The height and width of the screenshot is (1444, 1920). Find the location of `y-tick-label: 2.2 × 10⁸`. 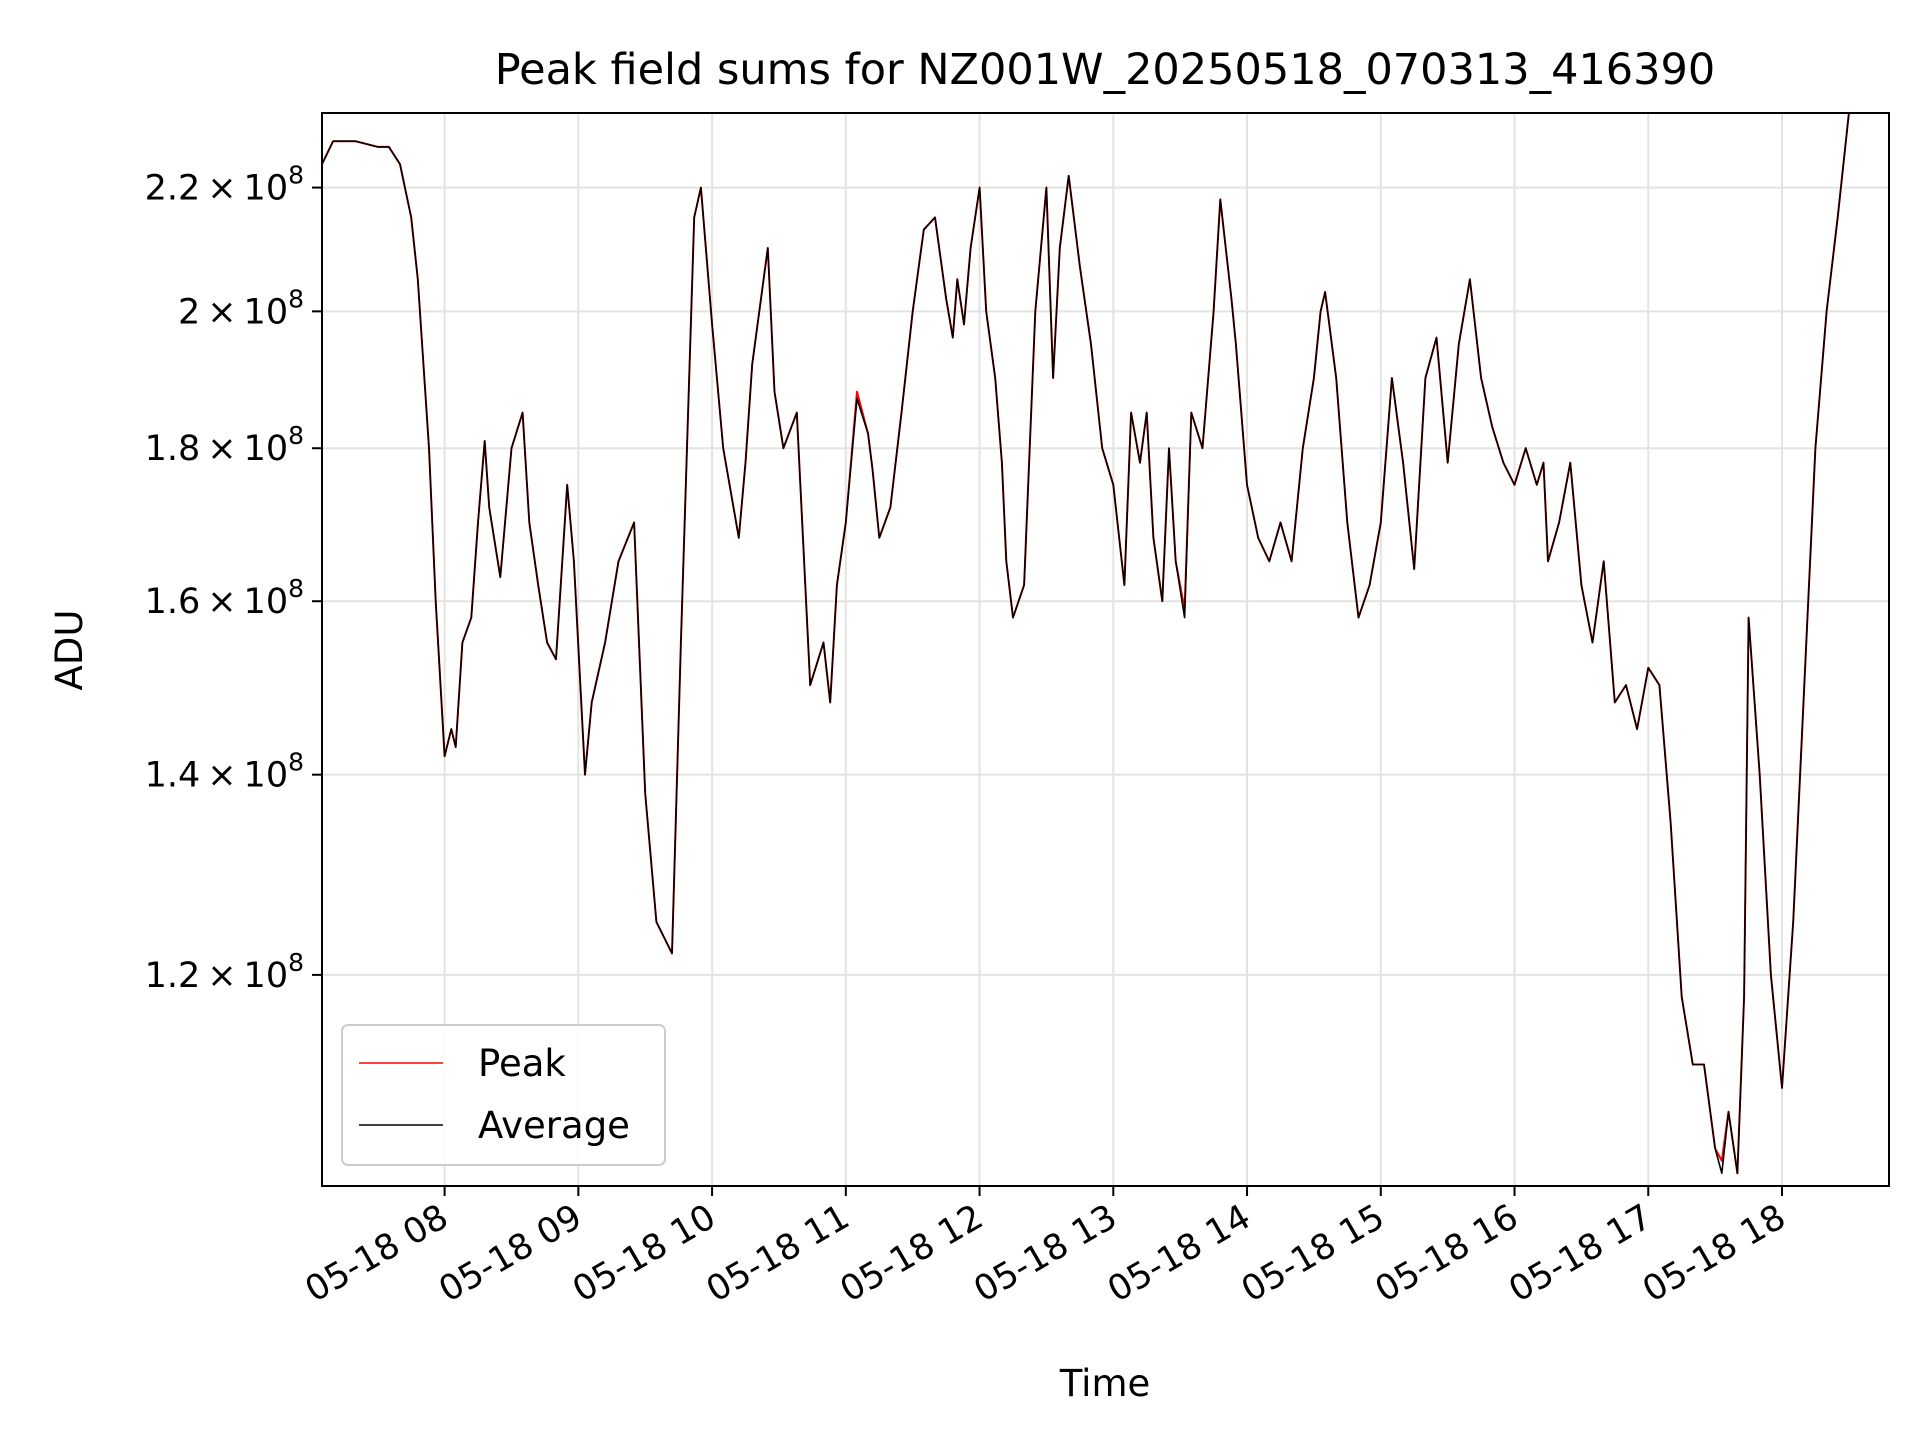

y-tick-label: 2.2 × 10⁸ is located at coordinates (224, 185).